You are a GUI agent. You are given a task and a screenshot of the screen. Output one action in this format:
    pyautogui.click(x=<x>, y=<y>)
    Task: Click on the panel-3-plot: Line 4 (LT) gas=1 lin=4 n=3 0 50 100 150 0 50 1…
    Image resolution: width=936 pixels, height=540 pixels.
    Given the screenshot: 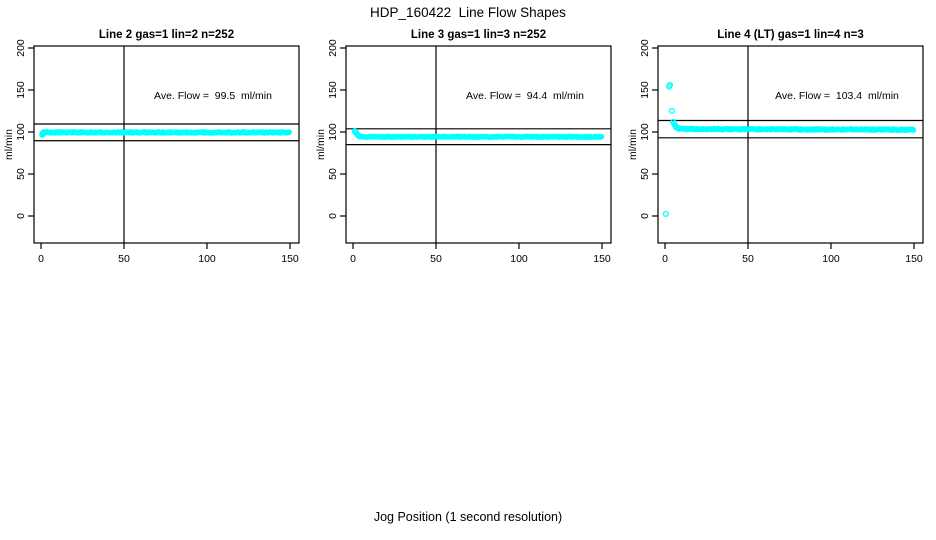 What is the action you would take?
    pyautogui.click(x=775, y=147)
    